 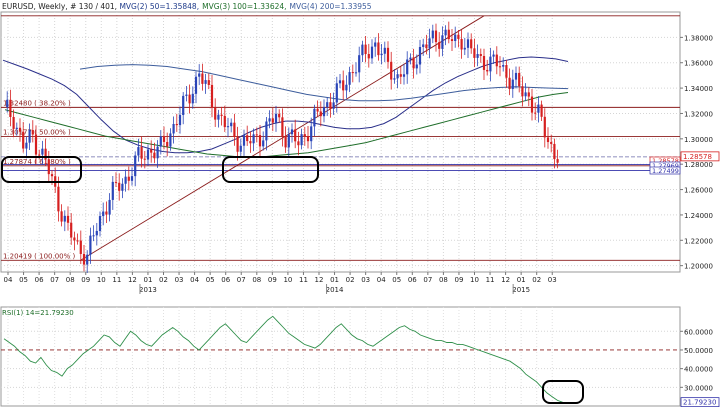 I want to click on price-tag-box, so click(x=665, y=170).